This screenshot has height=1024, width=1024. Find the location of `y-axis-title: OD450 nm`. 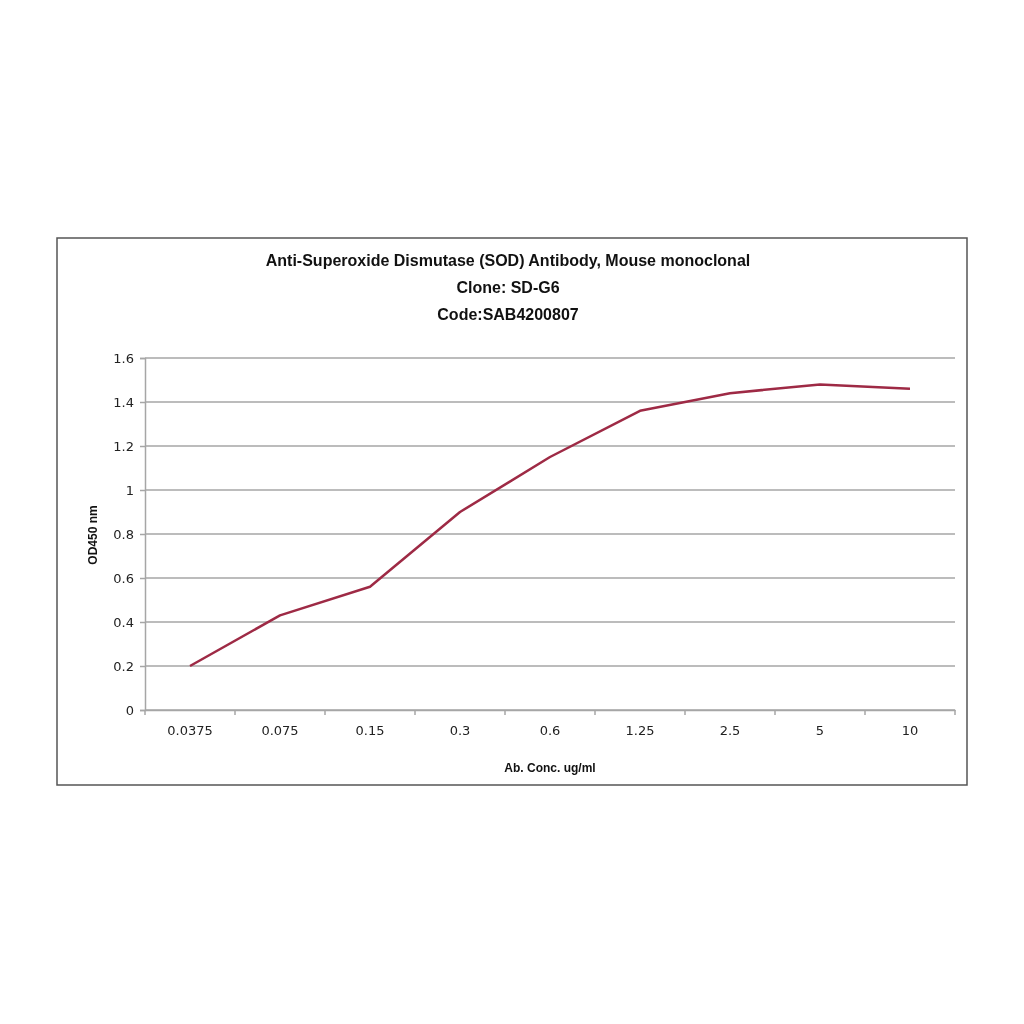

y-axis-title: OD450 nm is located at coordinates (93, 535).